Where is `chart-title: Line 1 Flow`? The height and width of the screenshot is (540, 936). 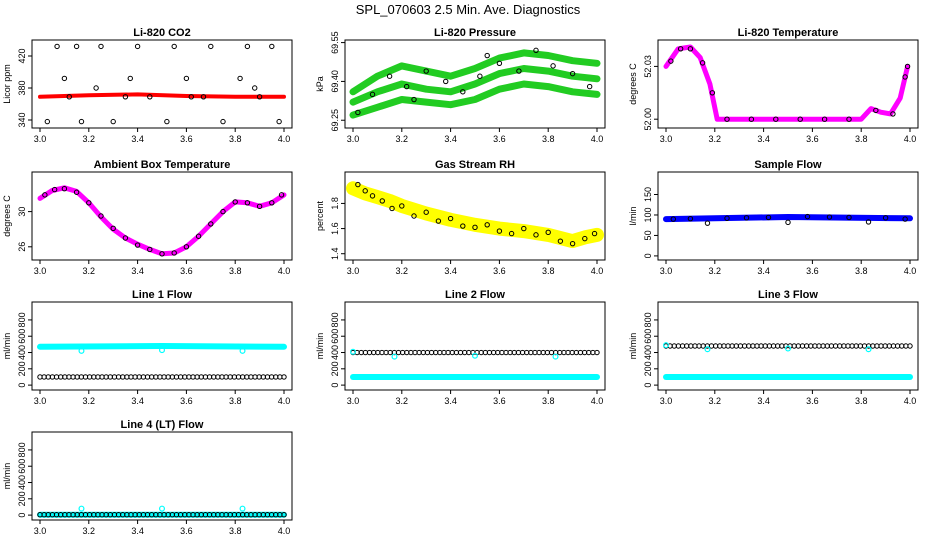 chart-title: Line 1 Flow is located at coordinates (162, 295).